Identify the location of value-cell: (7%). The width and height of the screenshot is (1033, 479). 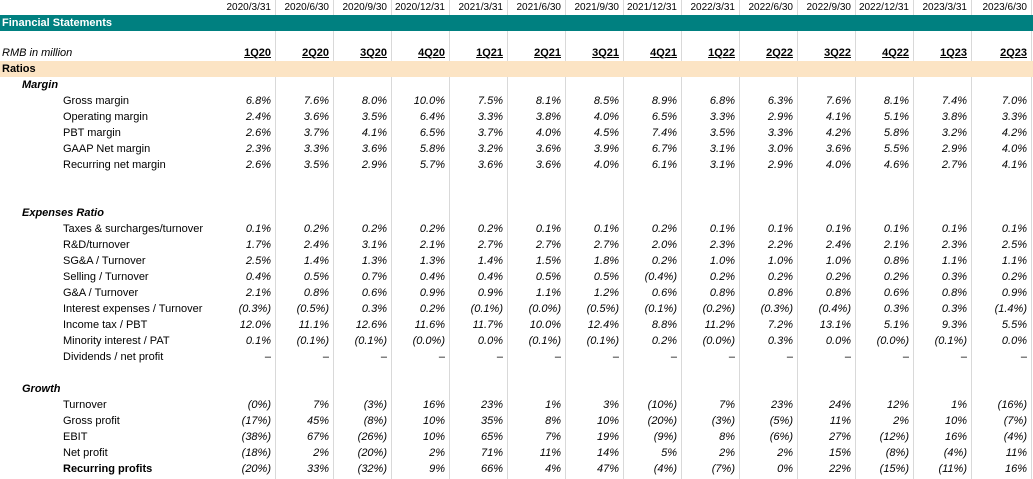
(723, 469).